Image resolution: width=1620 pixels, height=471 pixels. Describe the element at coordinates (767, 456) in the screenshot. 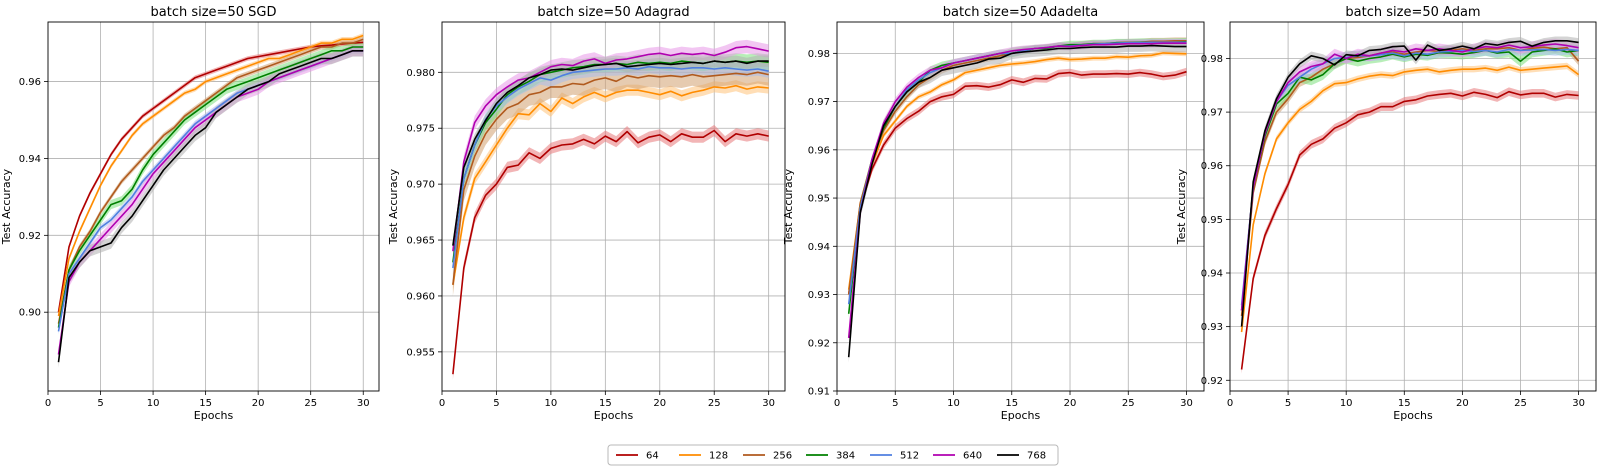

I see `legend-item-256: 256` at that location.